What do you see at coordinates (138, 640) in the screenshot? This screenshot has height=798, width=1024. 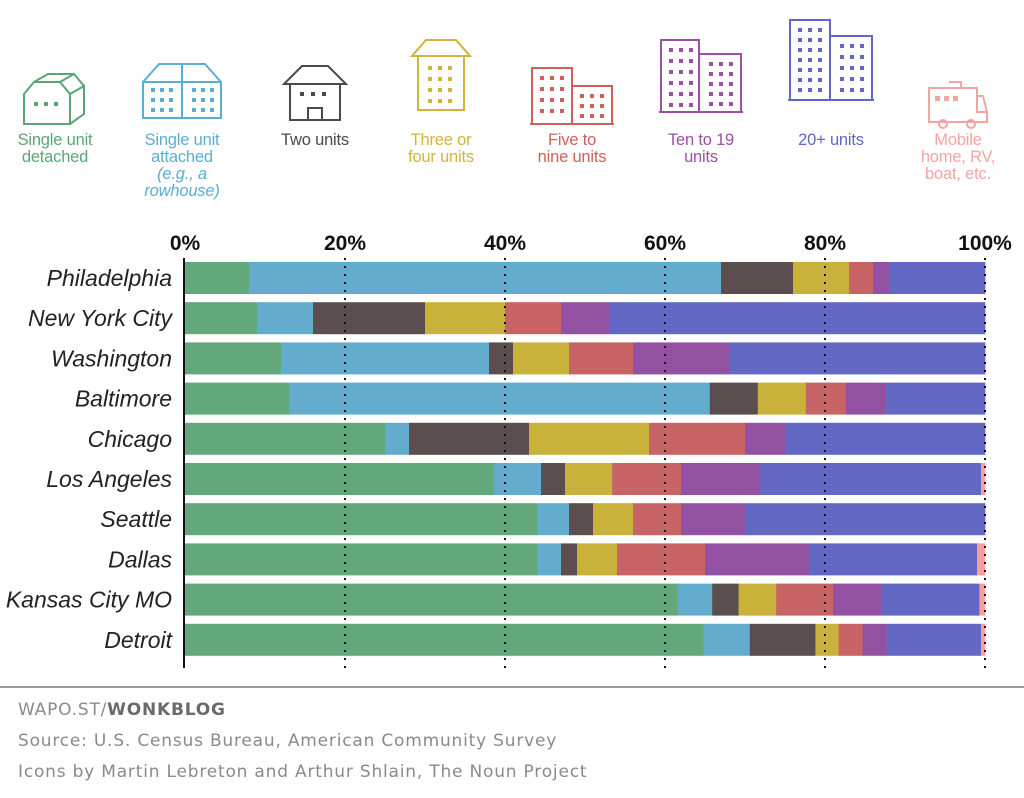 I see `city-label: Detroit` at bounding box center [138, 640].